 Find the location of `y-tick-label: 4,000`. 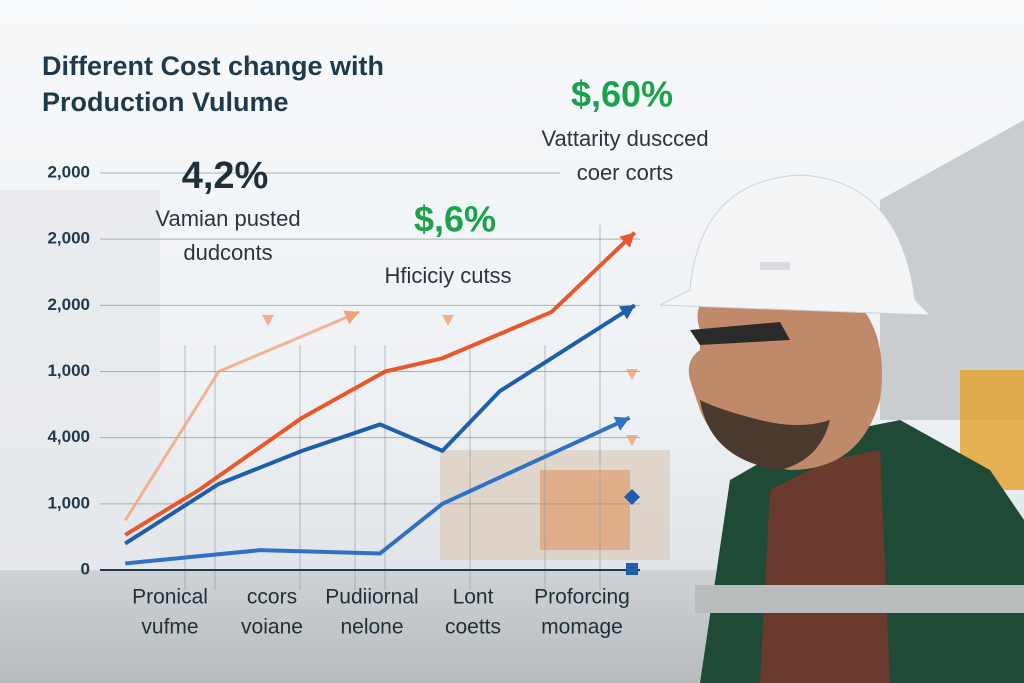

y-tick-label: 4,000 is located at coordinates (68, 436).